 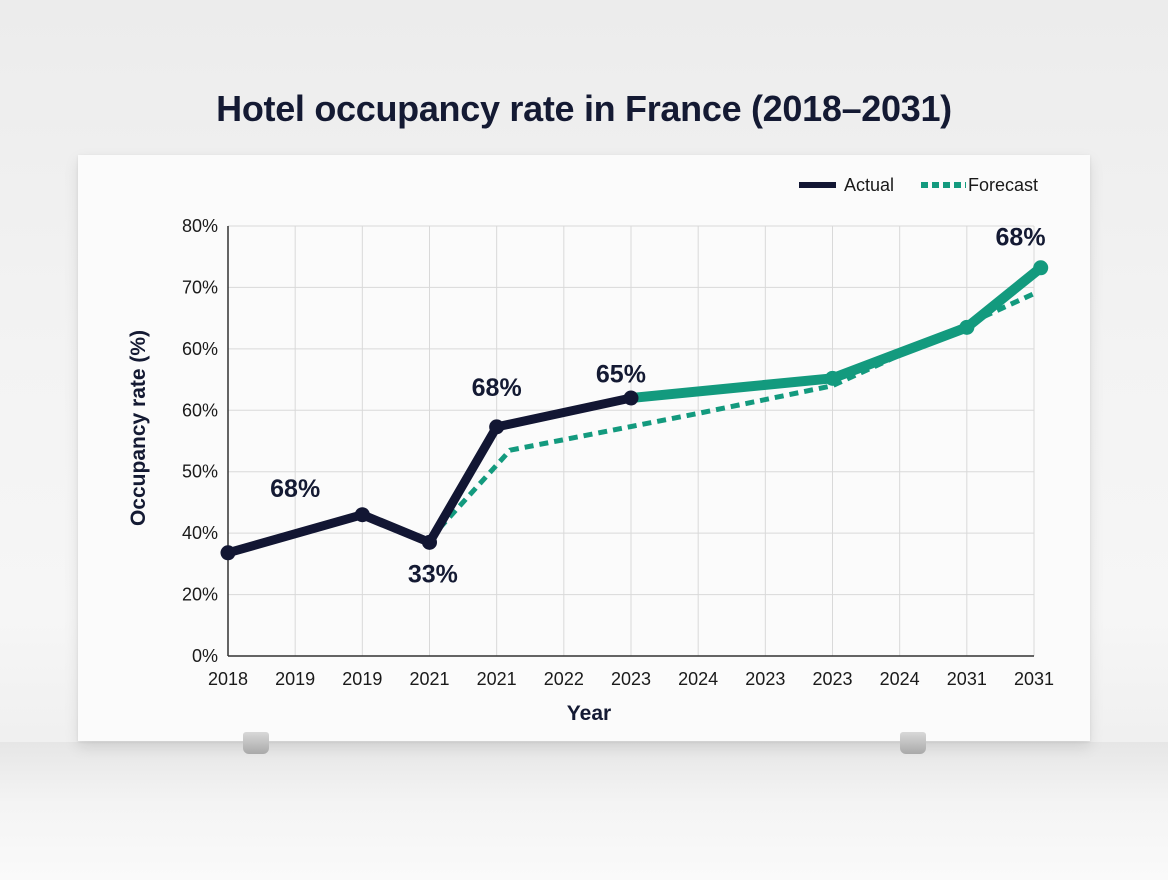 What do you see at coordinates (836, 332) in the screenshot?
I see `series-line-projection` at bounding box center [836, 332].